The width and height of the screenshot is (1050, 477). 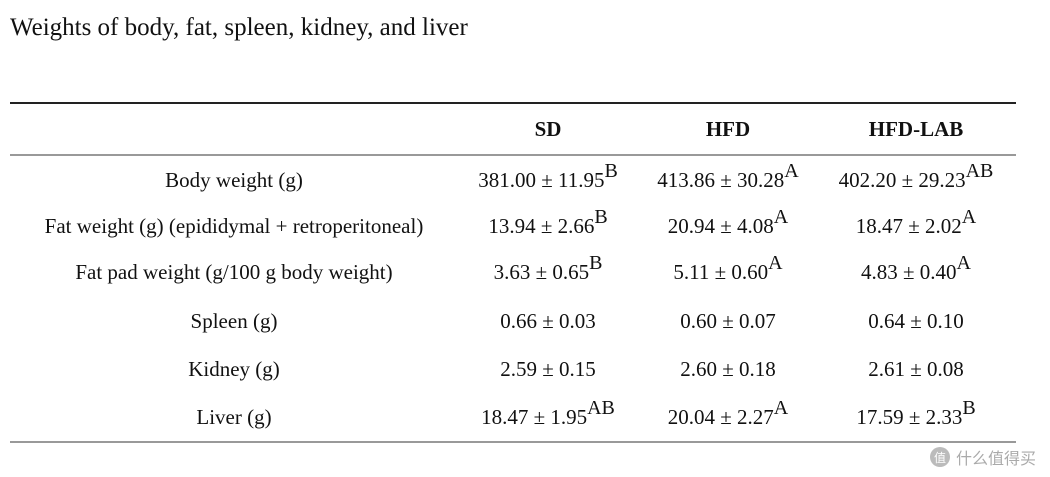 I want to click on cell-value: 2.61 ± 0.08, so click(x=916, y=369).